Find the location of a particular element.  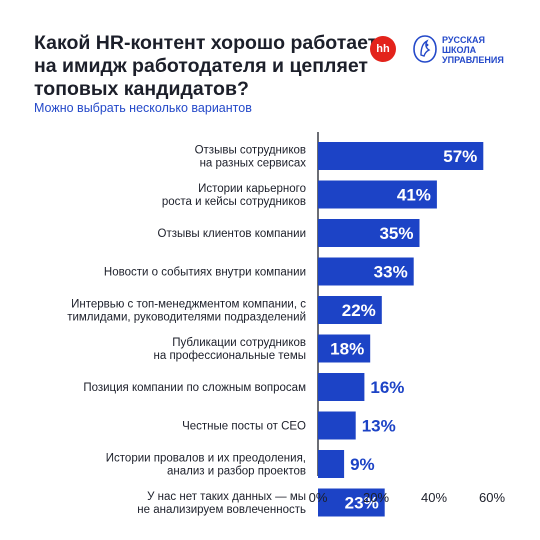

hh-logo: hh is located at coordinates (383, 49).